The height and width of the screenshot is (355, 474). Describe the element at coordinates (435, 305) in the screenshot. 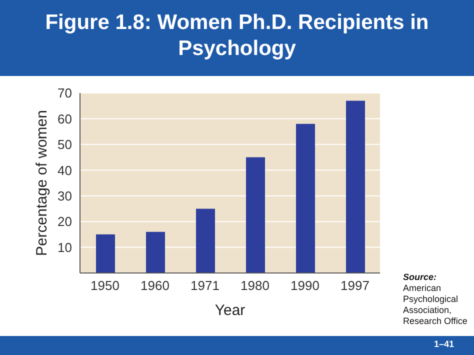

I see `text: American Psychological Association, Research Office` at that location.